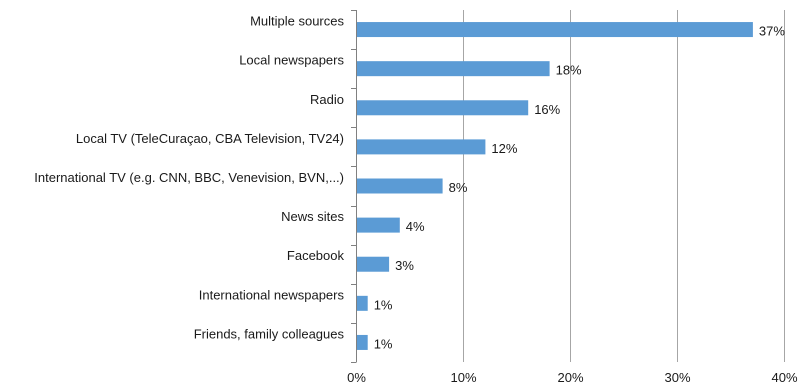  Describe the element at coordinates (569, 70) in the screenshot. I see `value-label: 18%` at that location.